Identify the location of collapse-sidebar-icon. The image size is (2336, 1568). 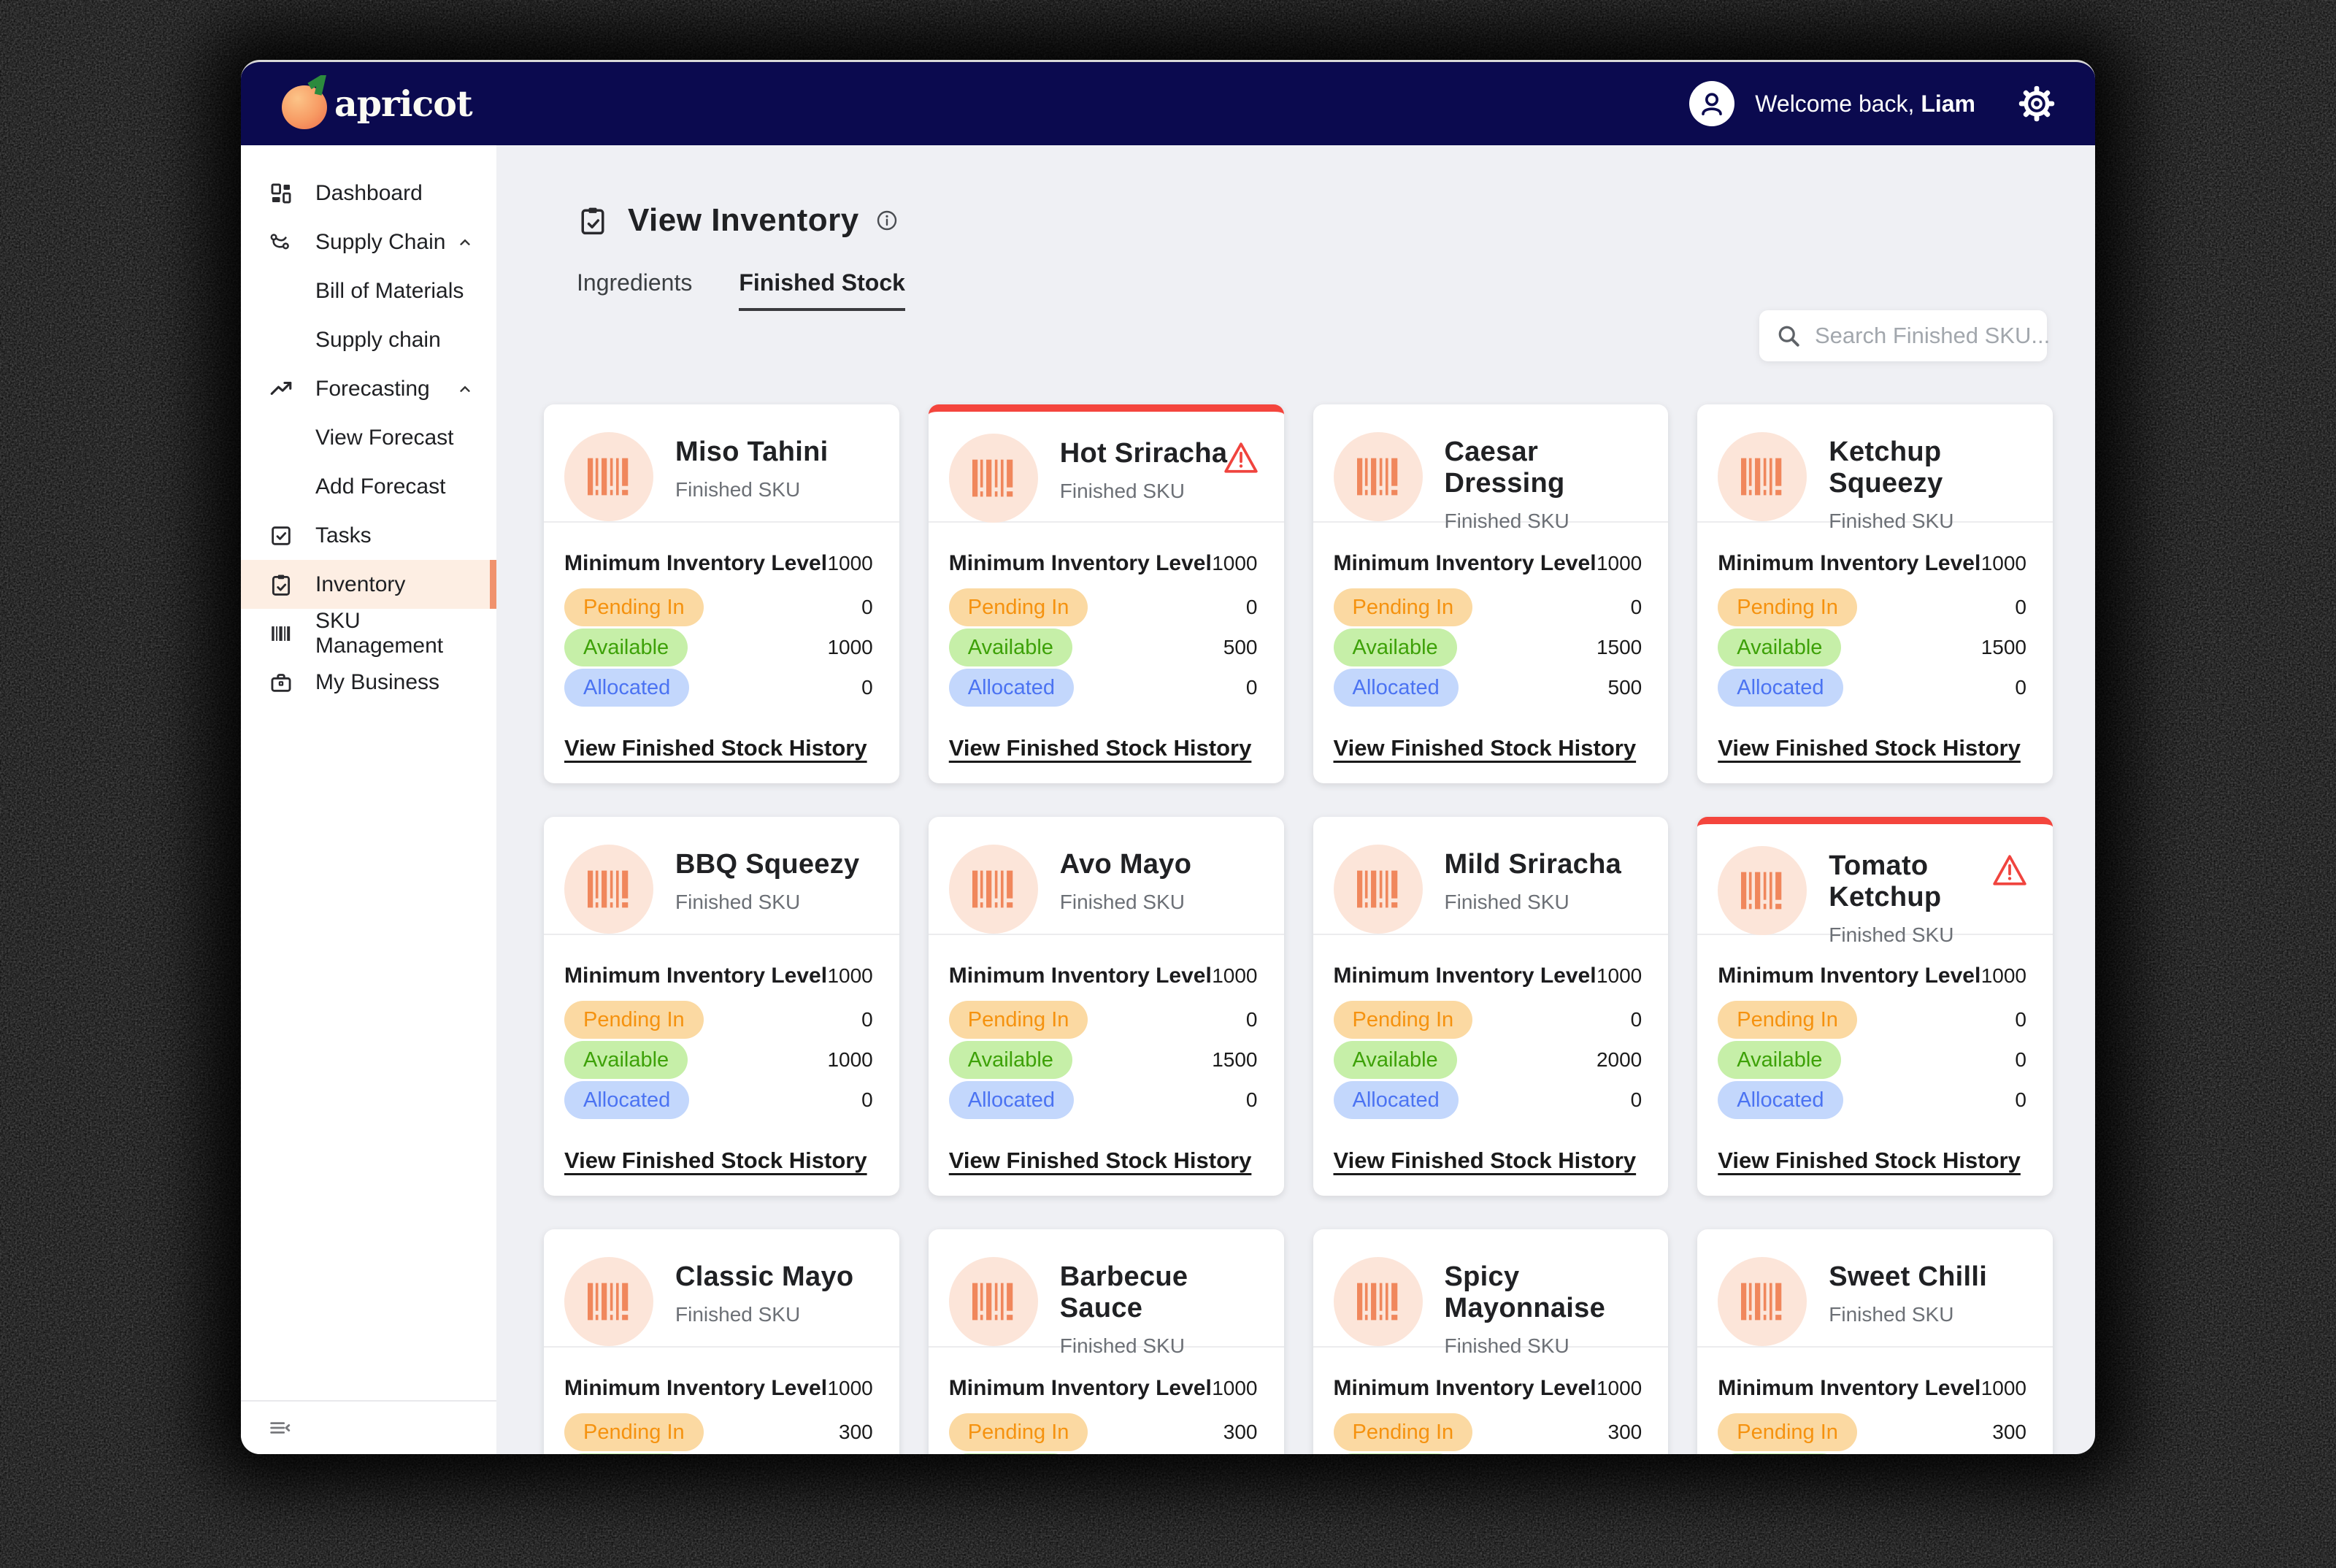
(279, 1427).